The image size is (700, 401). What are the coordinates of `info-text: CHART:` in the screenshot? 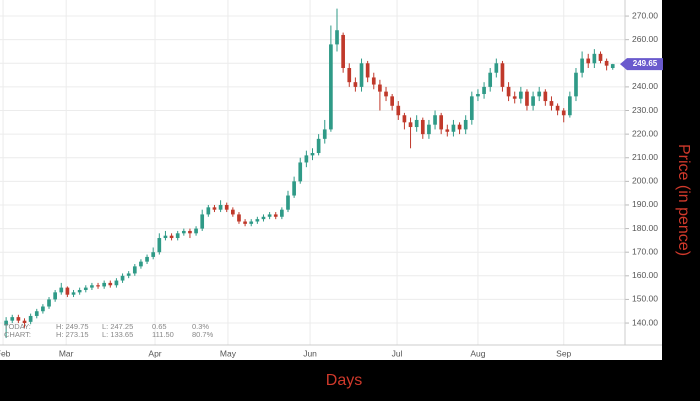 It's located at (17, 334).